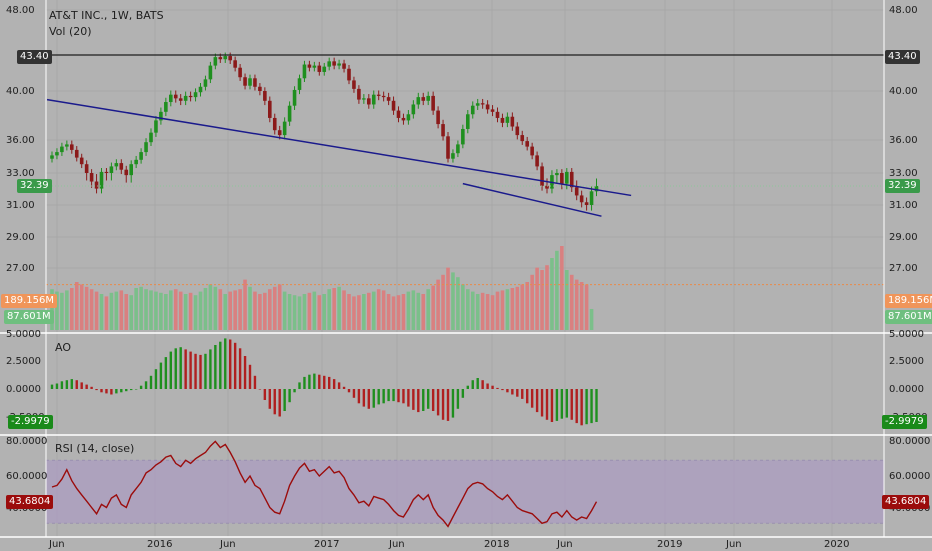 This screenshot has height=551, width=932. What do you see at coordinates (63, 347) in the screenshot?
I see `ao-legend: AO` at bounding box center [63, 347].